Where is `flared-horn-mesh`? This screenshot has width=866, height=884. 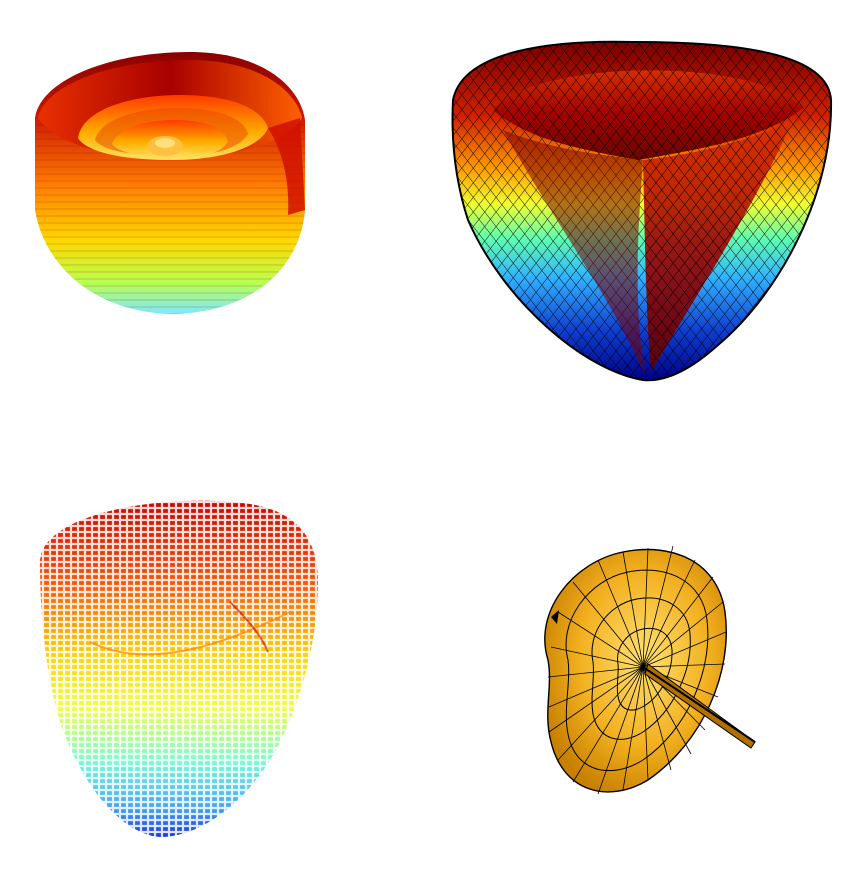 flared-horn-mesh is located at coordinates (650, 670).